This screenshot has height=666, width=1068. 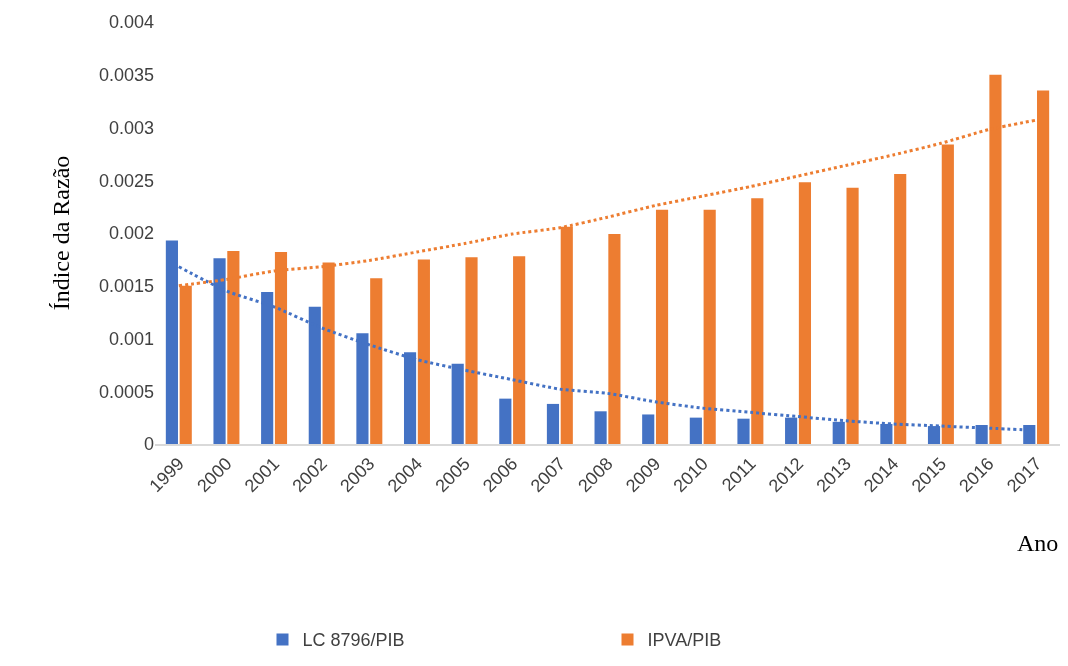 I want to click on y-tick-label: 0.0005, so click(x=126, y=391).